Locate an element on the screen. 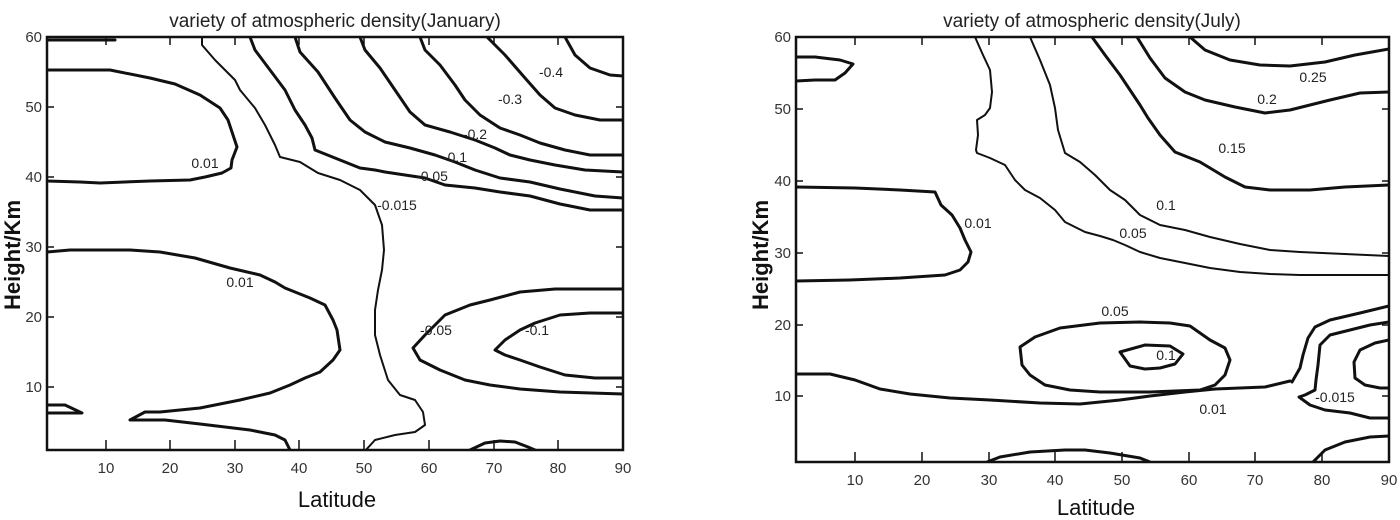  contour-label: 0.25 is located at coordinates (1312, 77).